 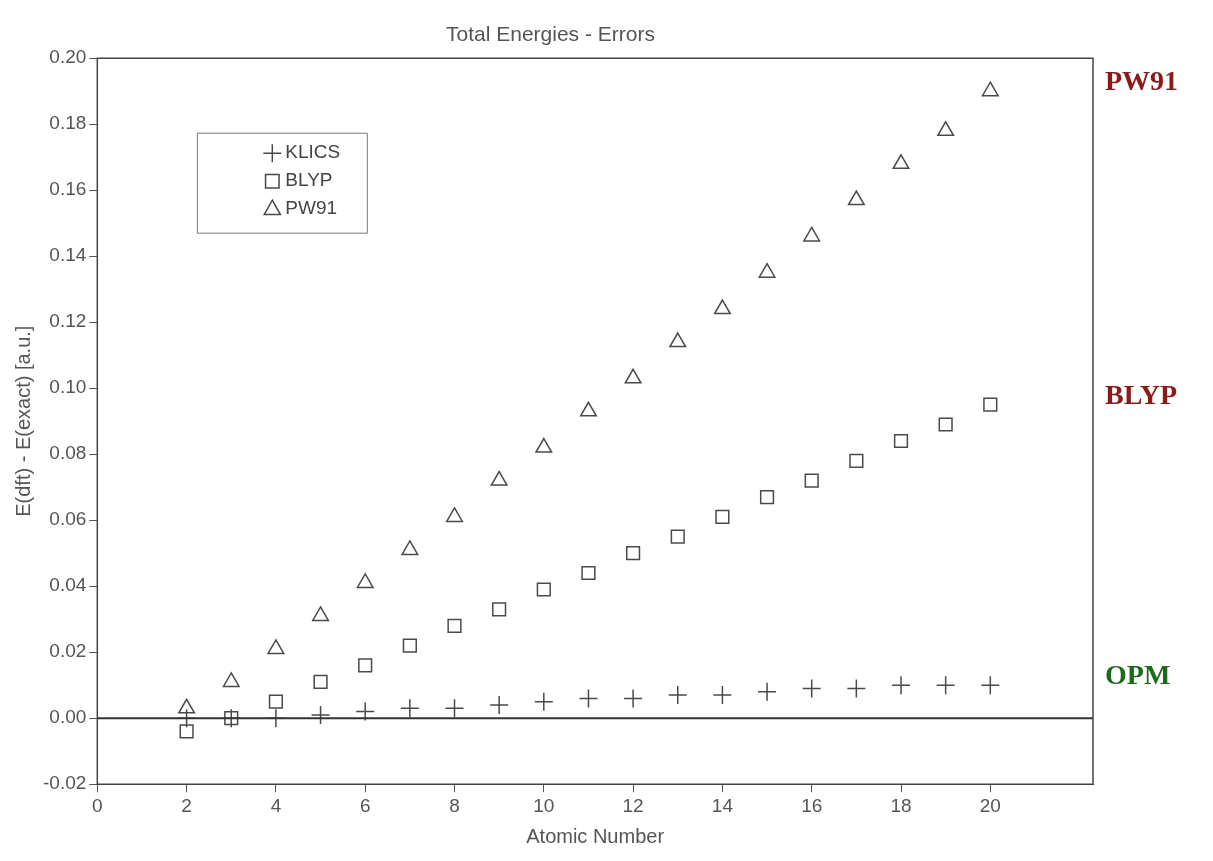 I want to click on x-tick-label: 10, so click(x=544, y=805).